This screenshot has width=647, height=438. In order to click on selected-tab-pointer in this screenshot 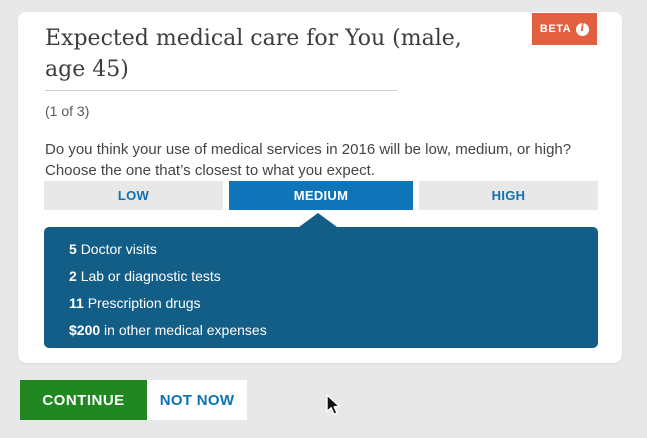, I will do `click(318, 220)`.